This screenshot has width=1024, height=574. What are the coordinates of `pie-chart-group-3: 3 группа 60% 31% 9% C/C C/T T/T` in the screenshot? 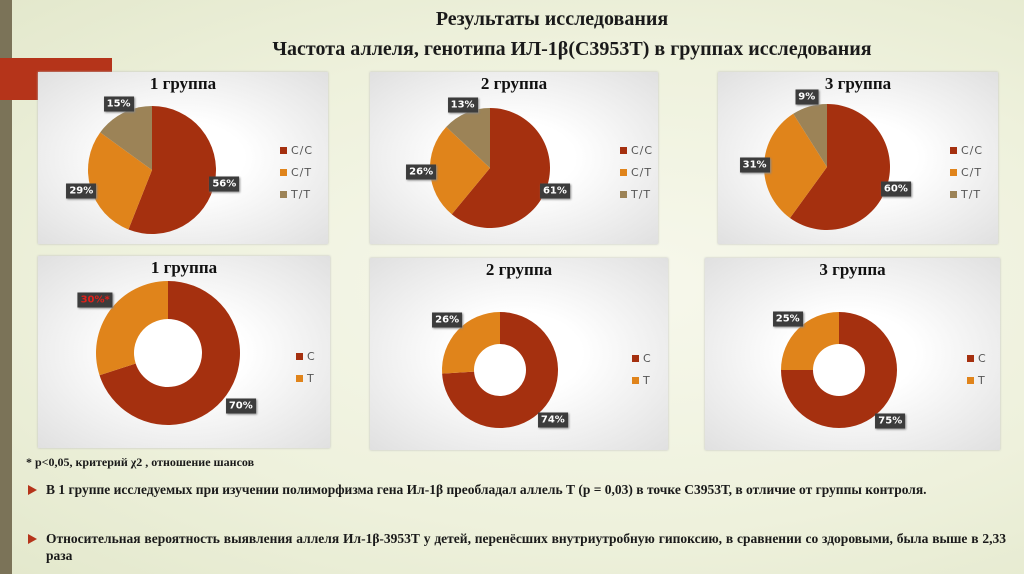 It's located at (858, 158).